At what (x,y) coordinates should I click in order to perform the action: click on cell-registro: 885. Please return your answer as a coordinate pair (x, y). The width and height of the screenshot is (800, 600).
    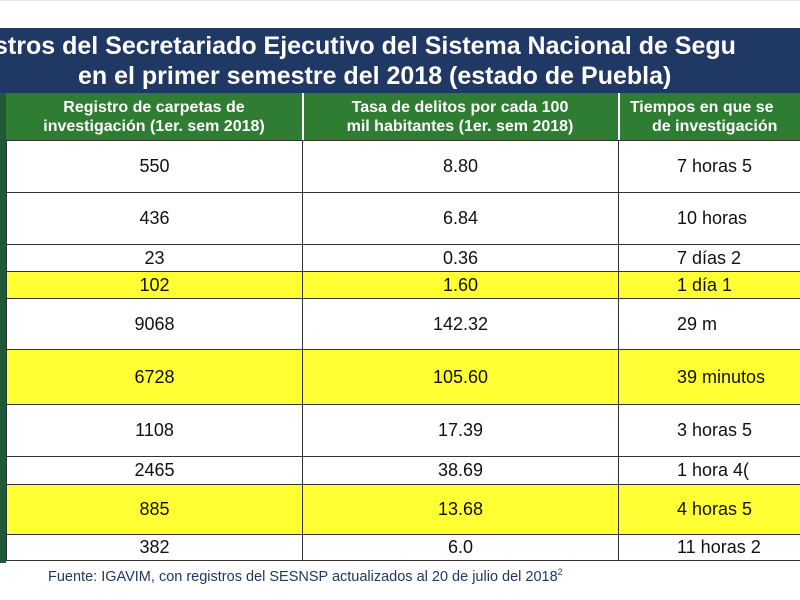
    Looking at the image, I should click on (154, 509).